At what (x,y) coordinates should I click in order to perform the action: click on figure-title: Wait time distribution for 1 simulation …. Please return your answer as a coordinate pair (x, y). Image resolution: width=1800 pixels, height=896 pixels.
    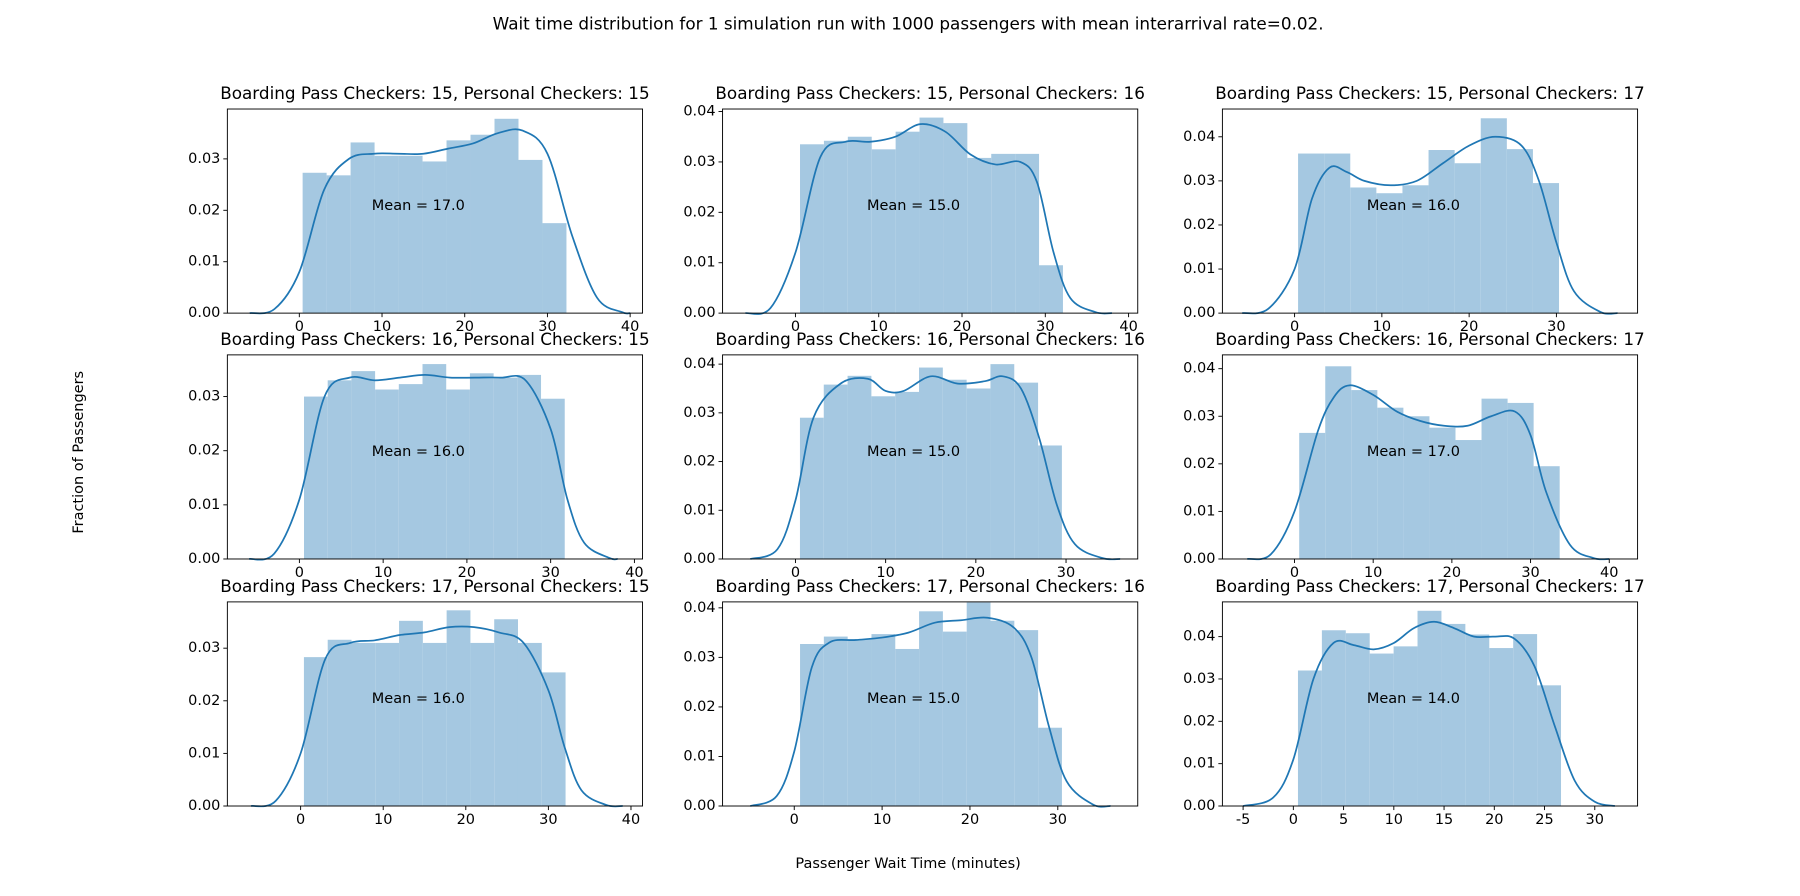
    Looking at the image, I should click on (908, 23).